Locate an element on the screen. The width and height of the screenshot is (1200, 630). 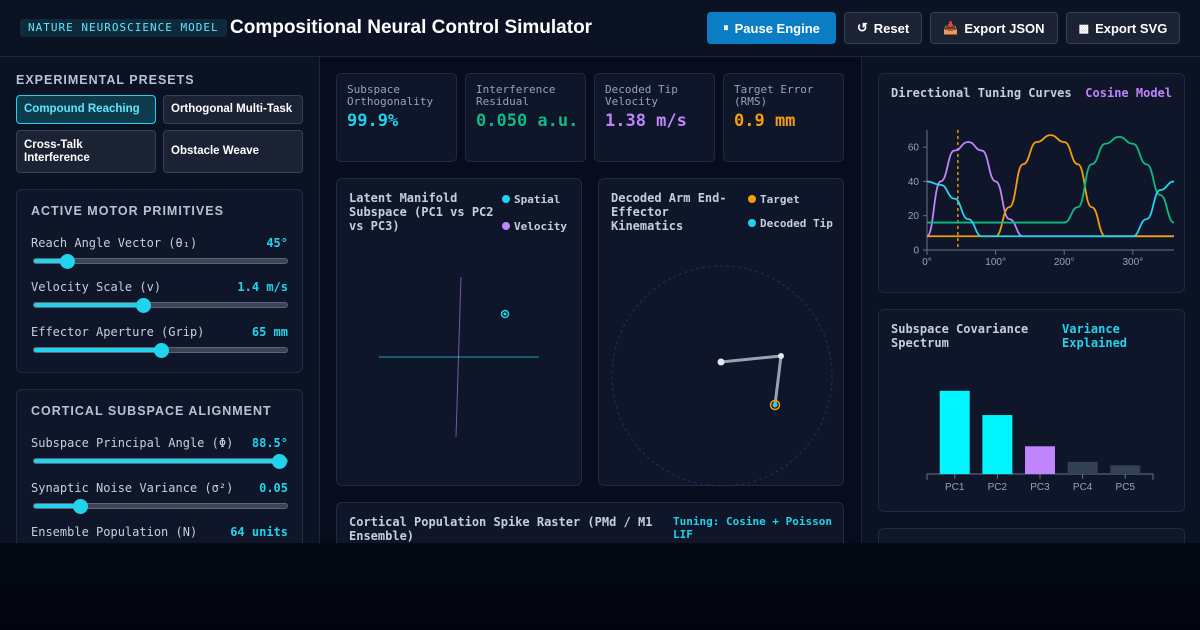
legend-item-velocity: Velocity is located at coordinates (534, 226).